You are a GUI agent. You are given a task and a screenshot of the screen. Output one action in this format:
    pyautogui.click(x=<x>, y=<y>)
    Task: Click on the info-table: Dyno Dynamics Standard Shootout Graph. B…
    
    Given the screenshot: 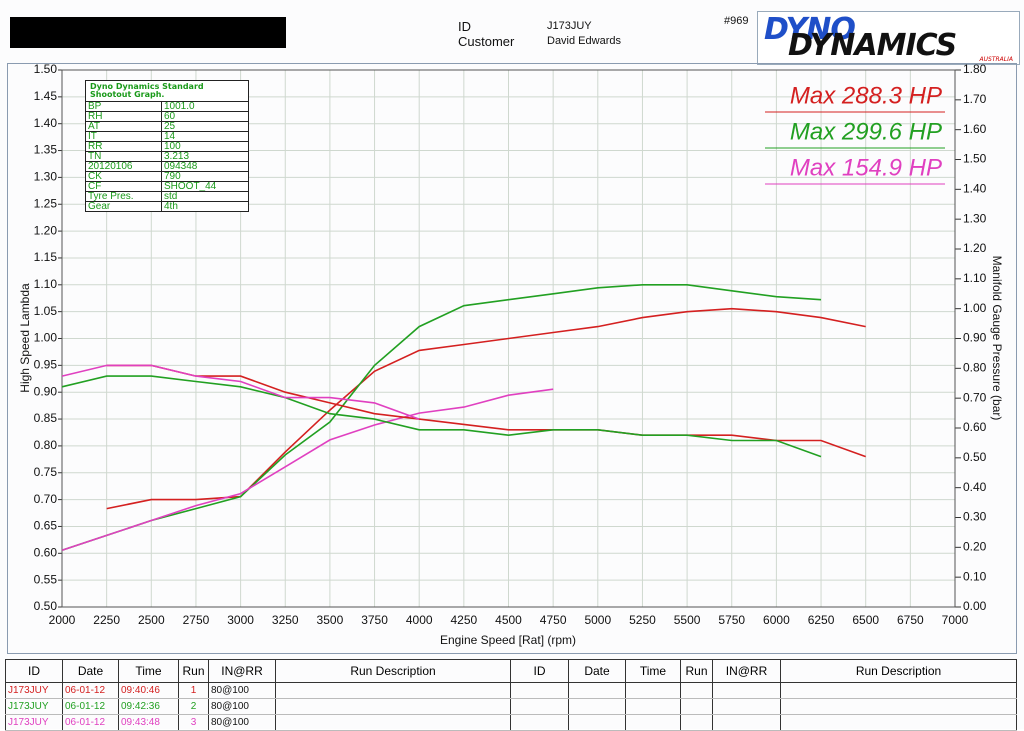 What is the action you would take?
    pyautogui.click(x=167, y=146)
    